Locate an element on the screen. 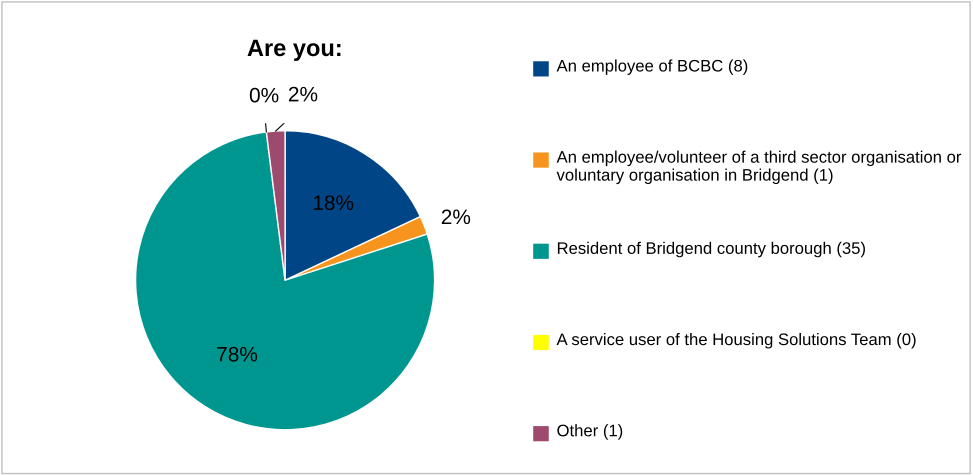 The width and height of the screenshot is (973, 475). legend-label: Resident of Bridgend county borough (35) is located at coordinates (711, 250).